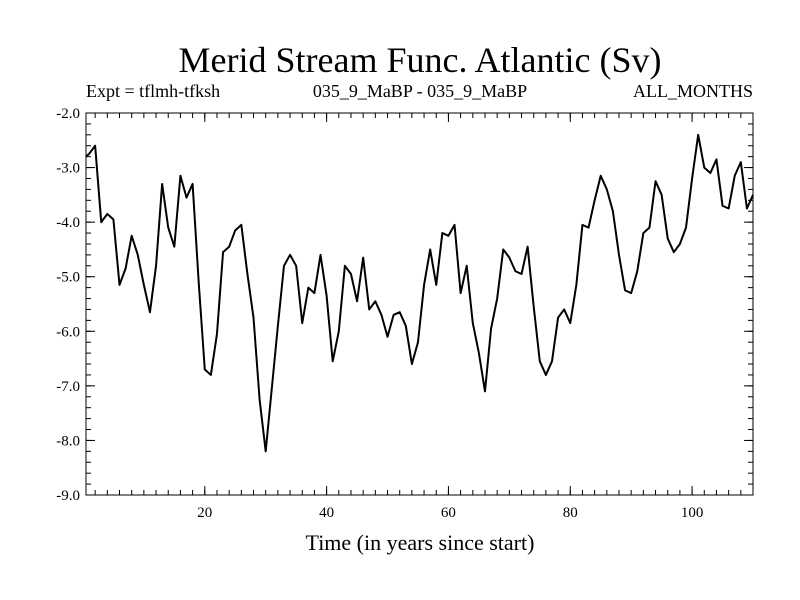 This screenshot has width=800, height=600. What do you see at coordinates (326, 513) in the screenshot?
I see `x-tick-label: 40` at bounding box center [326, 513].